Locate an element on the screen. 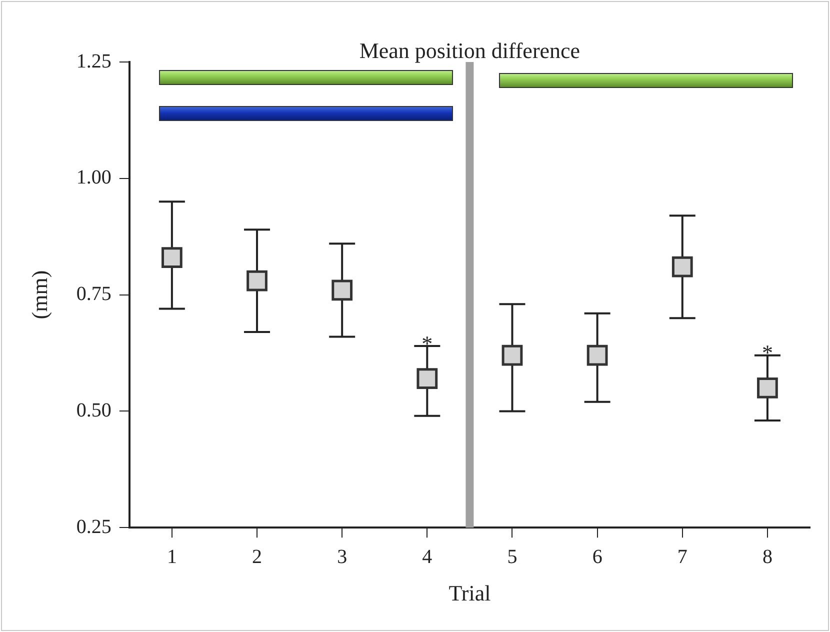  y-tick-label: 0.75 is located at coordinates (94, 294).